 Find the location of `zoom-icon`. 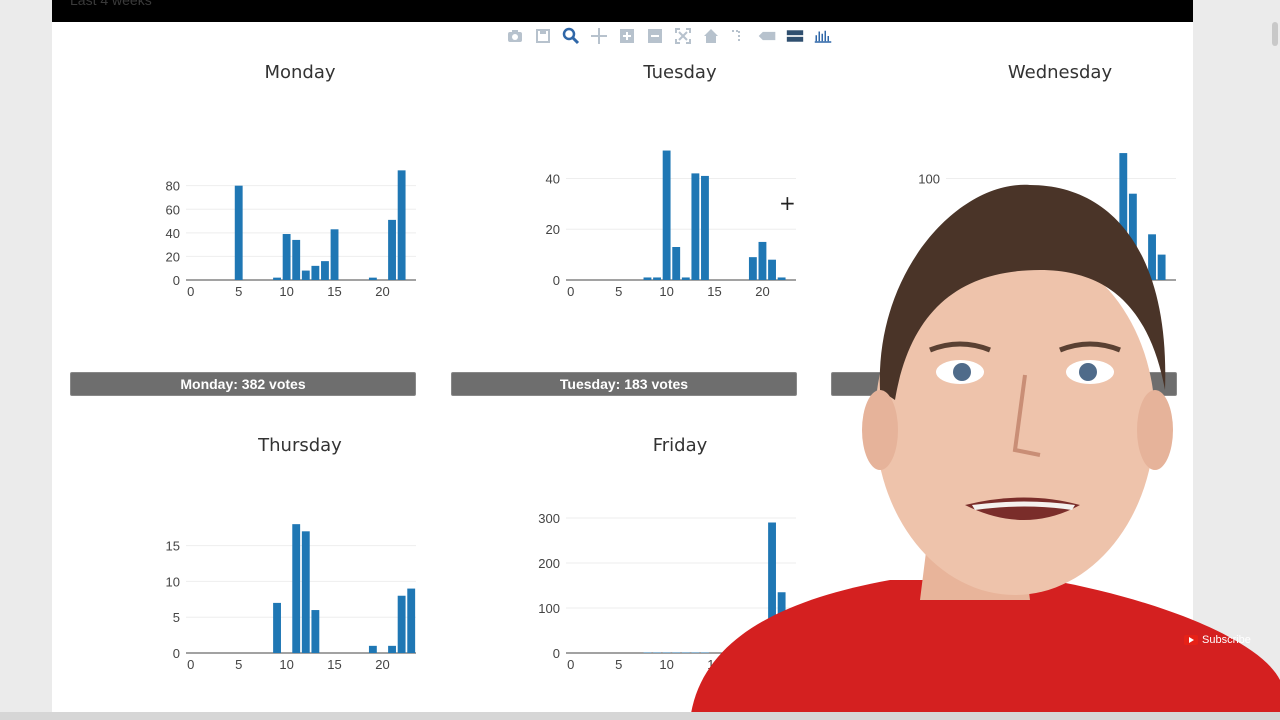

zoom-icon is located at coordinates (571, 36).